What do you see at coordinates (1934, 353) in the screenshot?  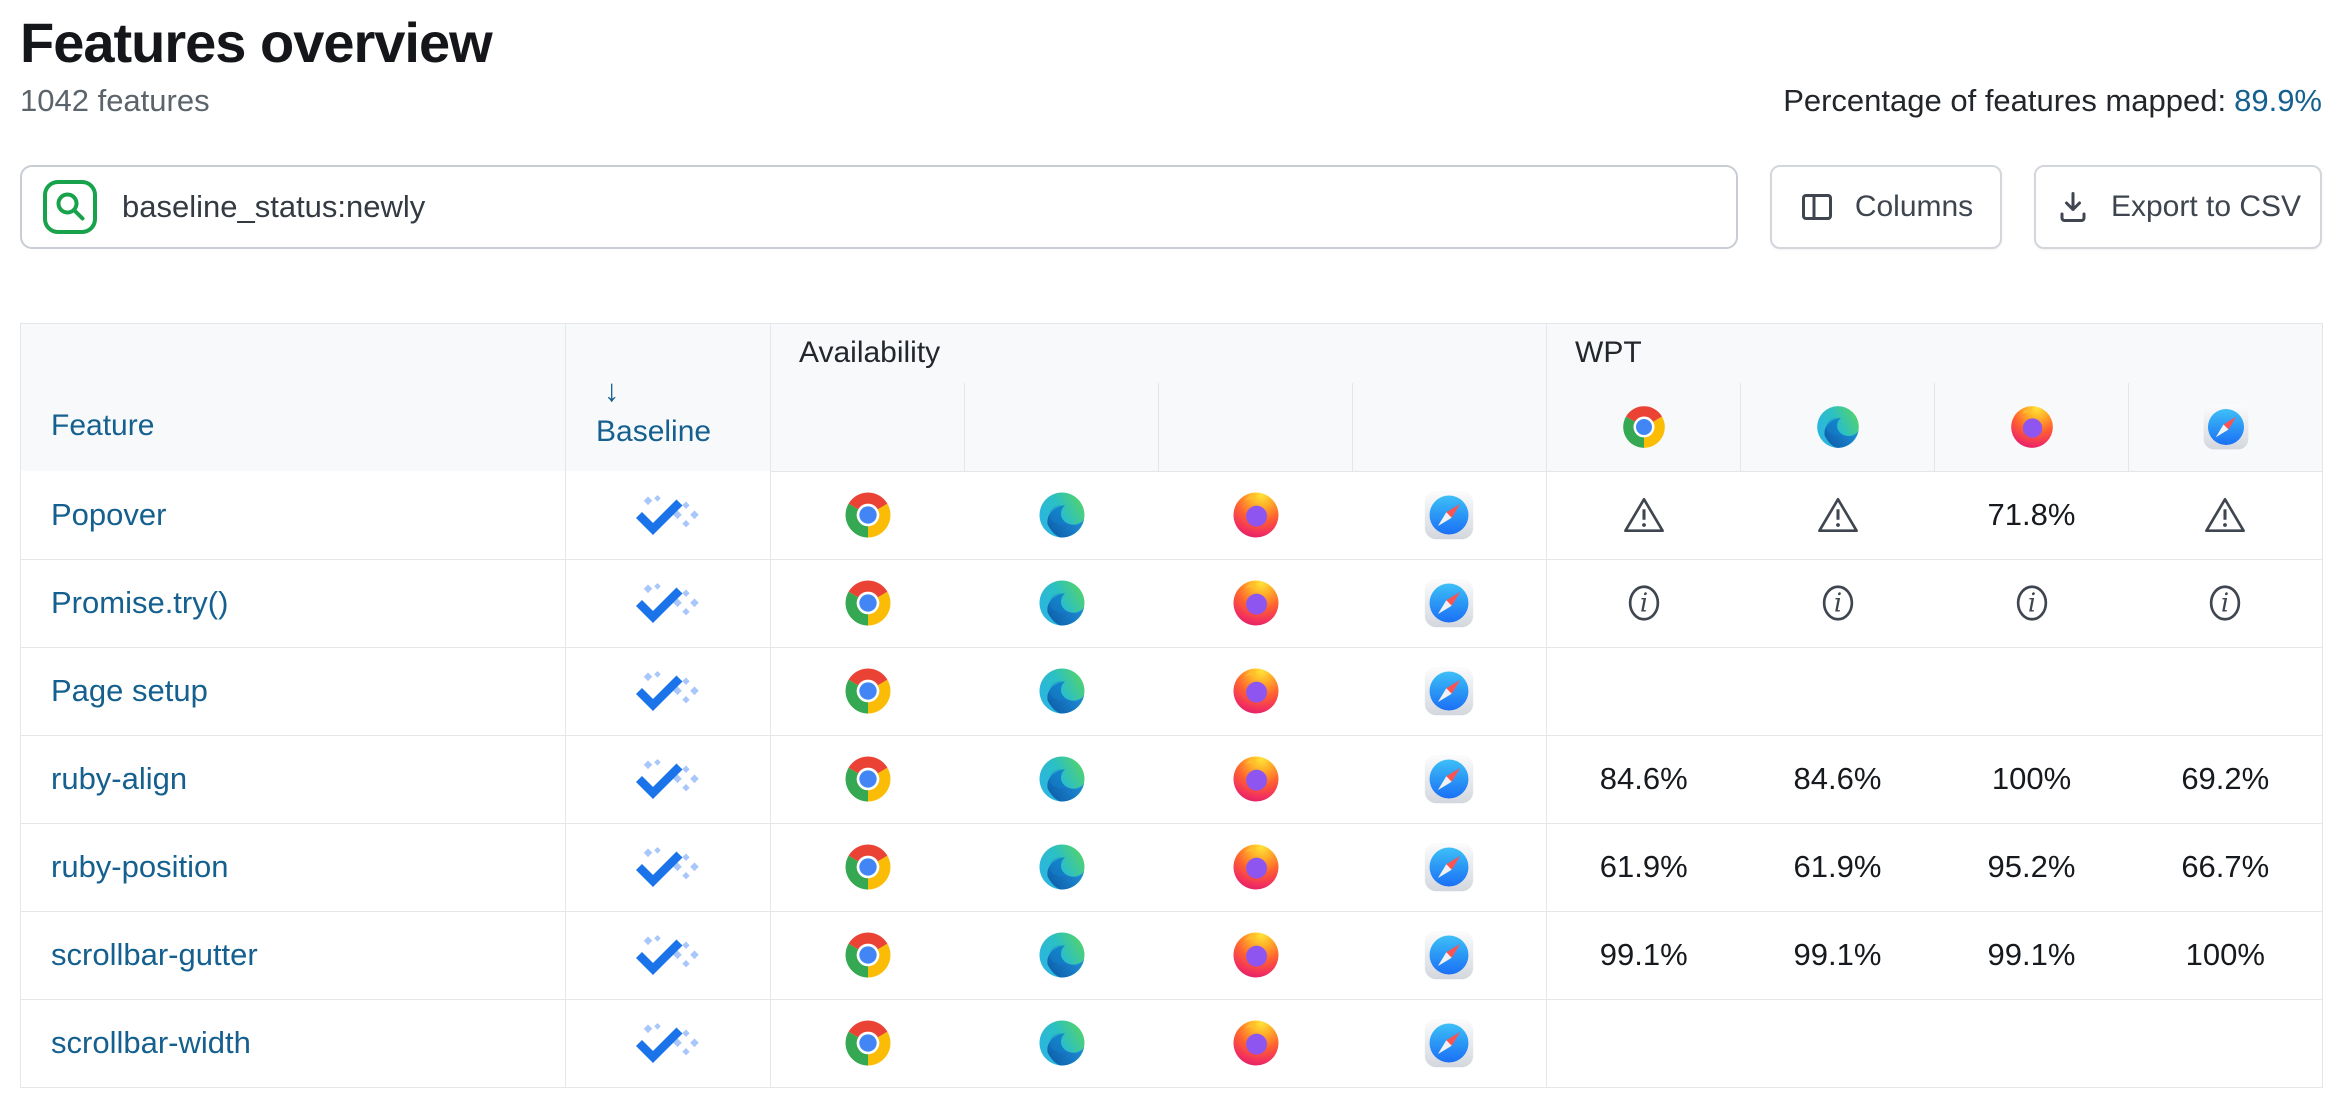 I see `wpt-group-header: WPT` at bounding box center [1934, 353].